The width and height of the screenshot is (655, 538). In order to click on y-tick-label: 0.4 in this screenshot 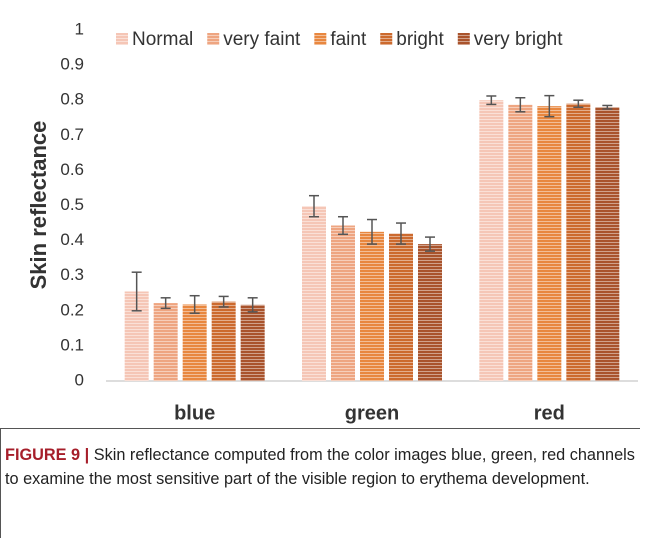, I will do `click(72, 239)`.